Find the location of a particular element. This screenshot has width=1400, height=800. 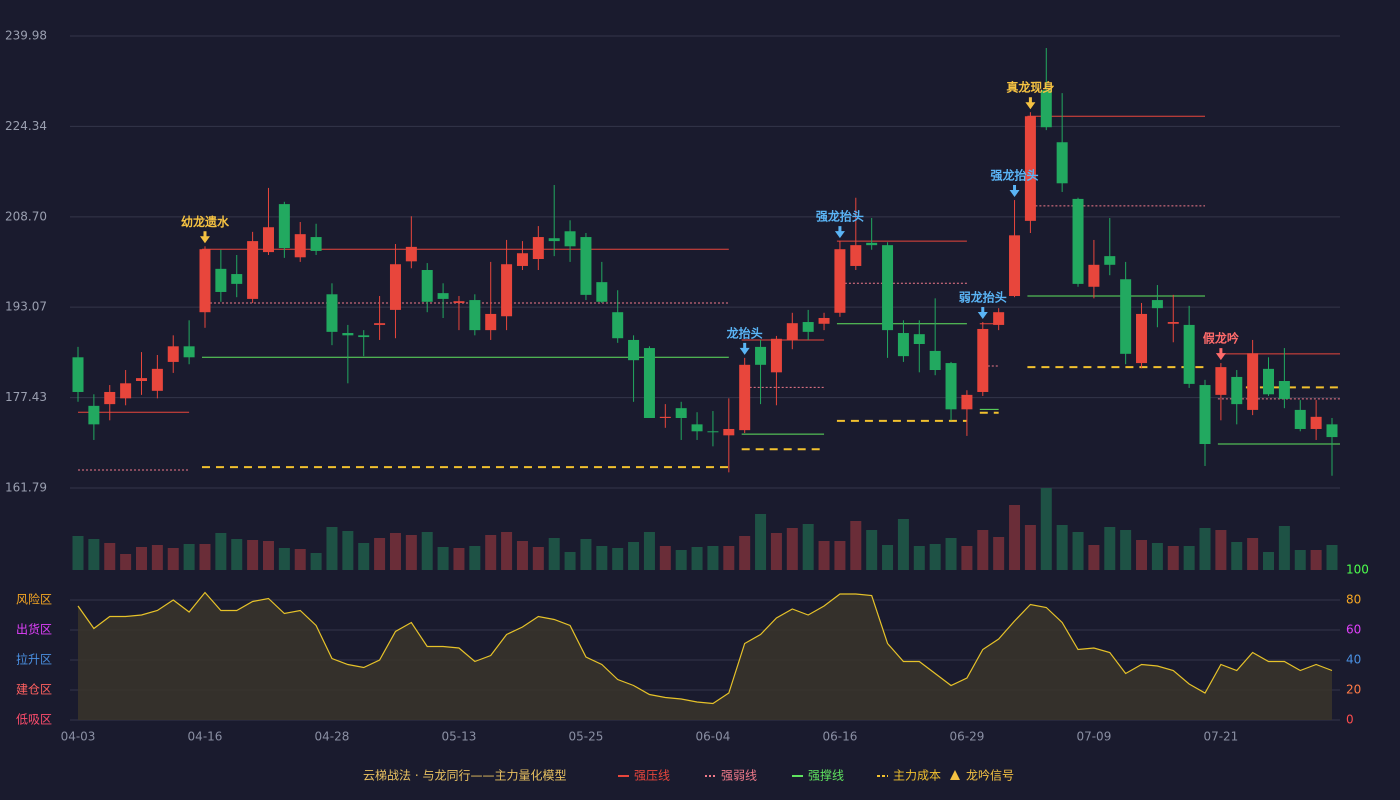

y2-tick-label: 0 is located at coordinates (1350, 720).